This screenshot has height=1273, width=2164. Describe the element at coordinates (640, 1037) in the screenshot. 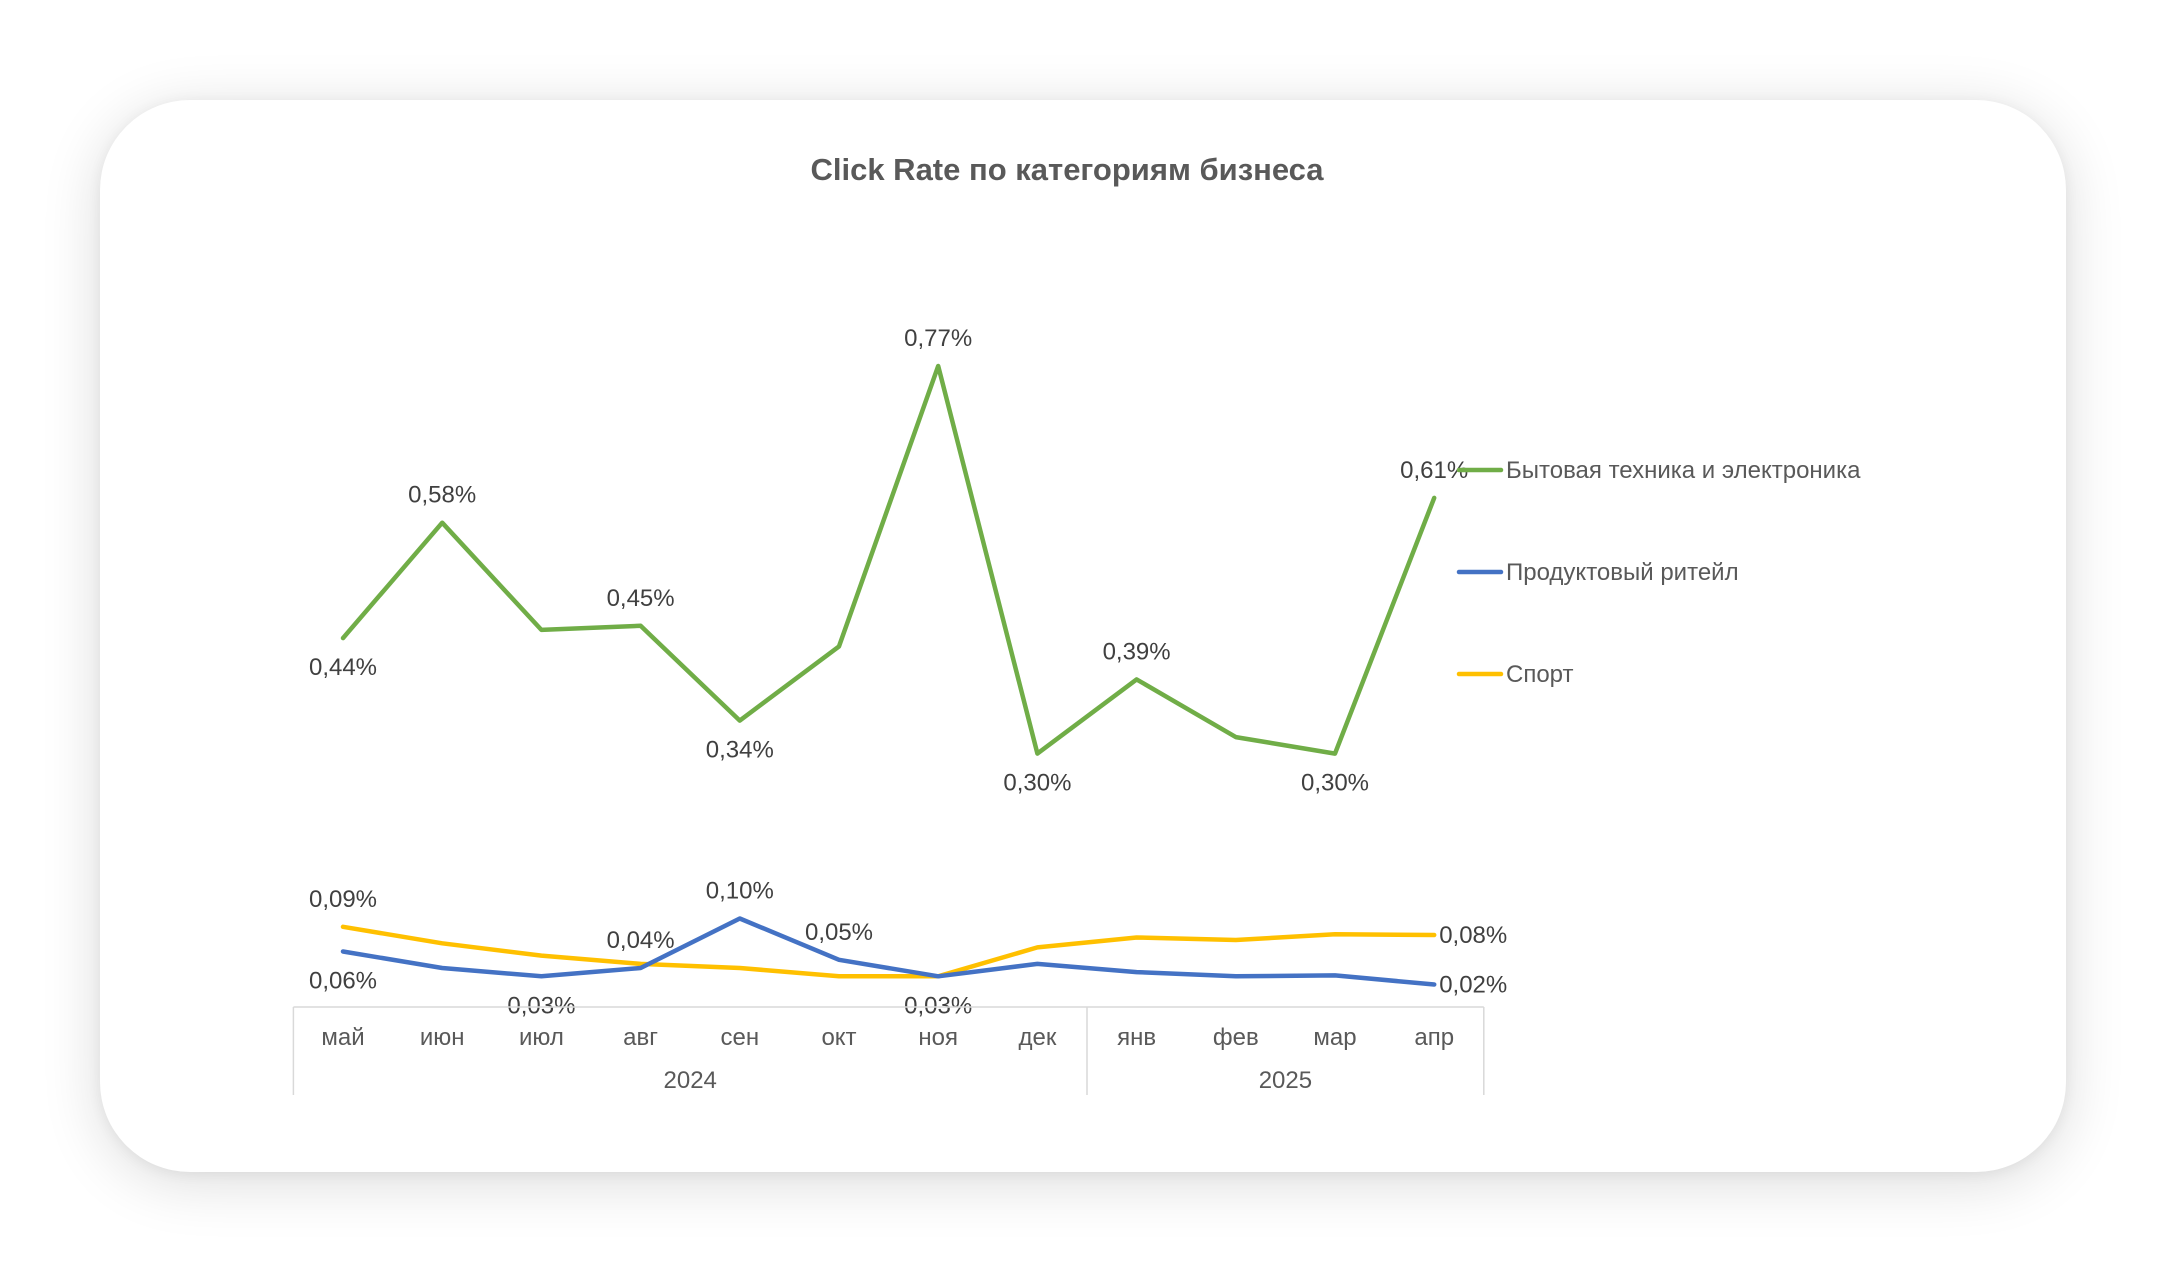

I see `x-tick-label: авг` at that location.